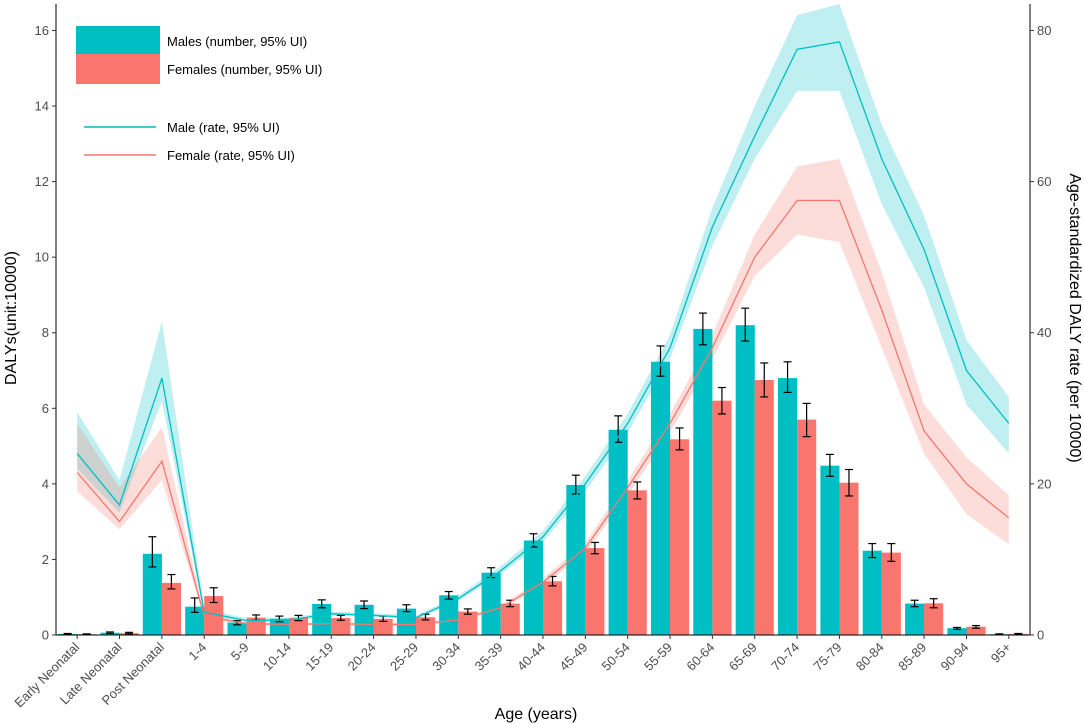 Image resolution: width=1084 pixels, height=724 pixels. I want to click on x-tick-label: 50-54, so click(616, 657).